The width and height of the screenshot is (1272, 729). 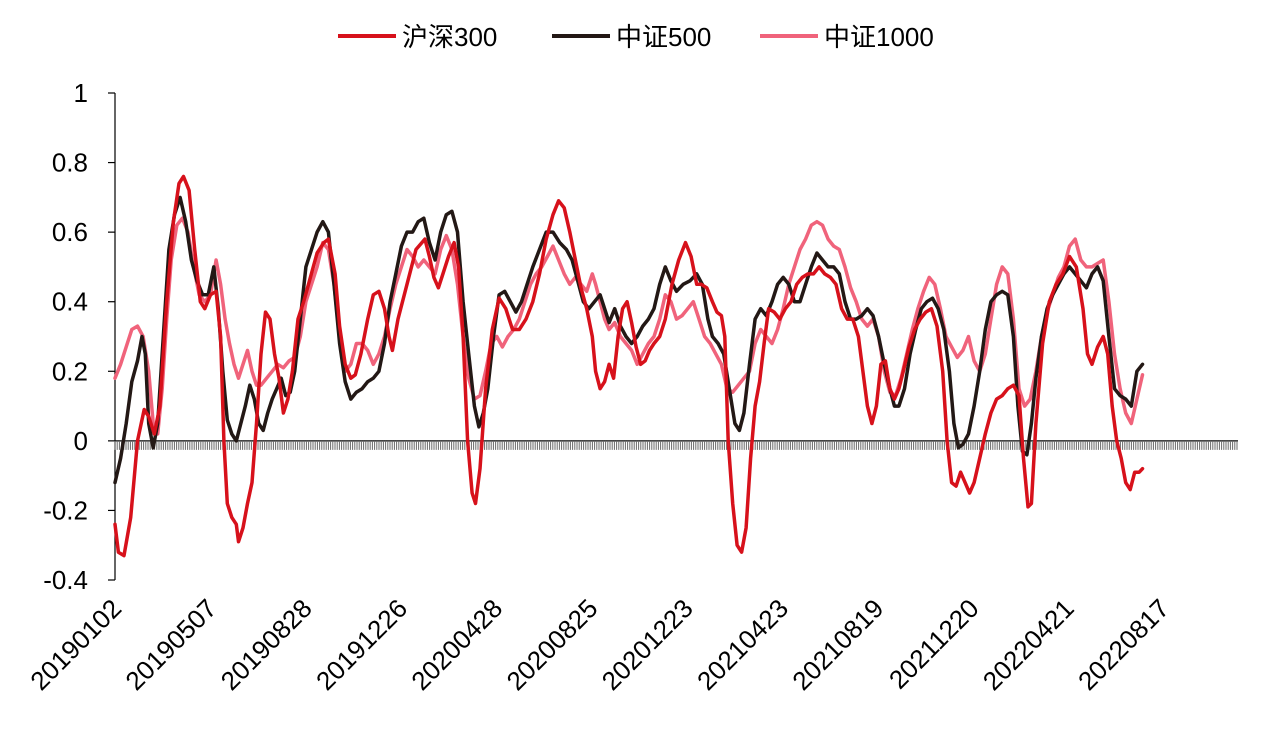 I want to click on y-axis: -0.4 -0.2 0 0.2 0.4 0.6 0.8 1, so click(x=79, y=336).